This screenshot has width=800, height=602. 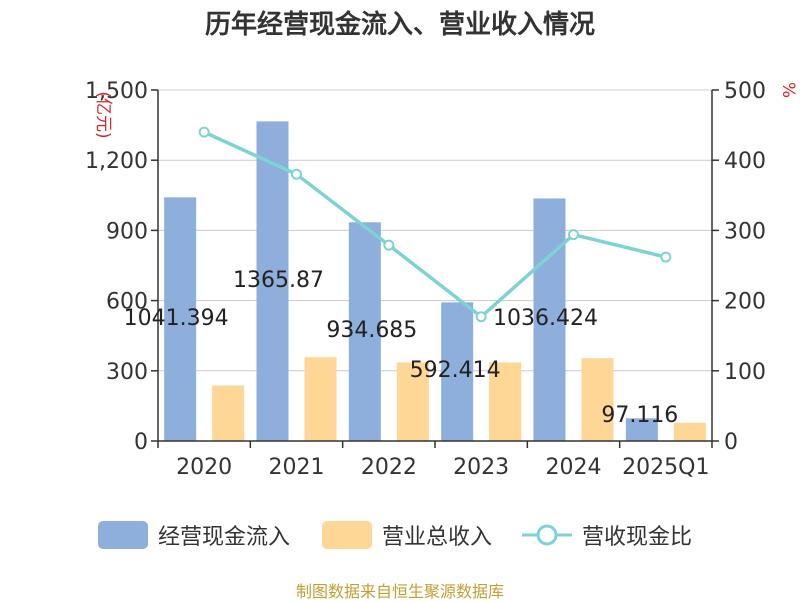 What do you see at coordinates (788, 90) in the screenshot?
I see `right-axis-unit-label: %` at bounding box center [788, 90].